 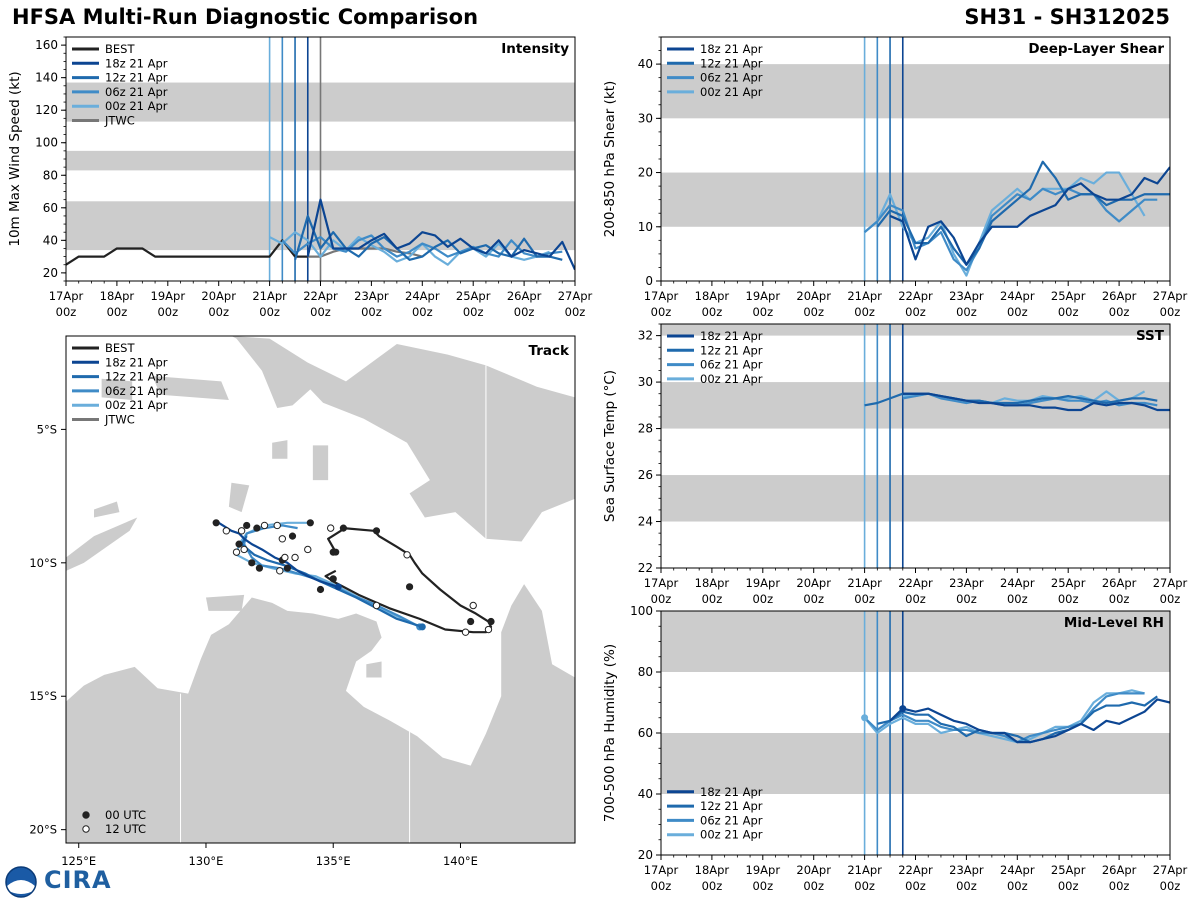 I want to click on track-legend-label: 12z 21 Apr, so click(x=136, y=377).